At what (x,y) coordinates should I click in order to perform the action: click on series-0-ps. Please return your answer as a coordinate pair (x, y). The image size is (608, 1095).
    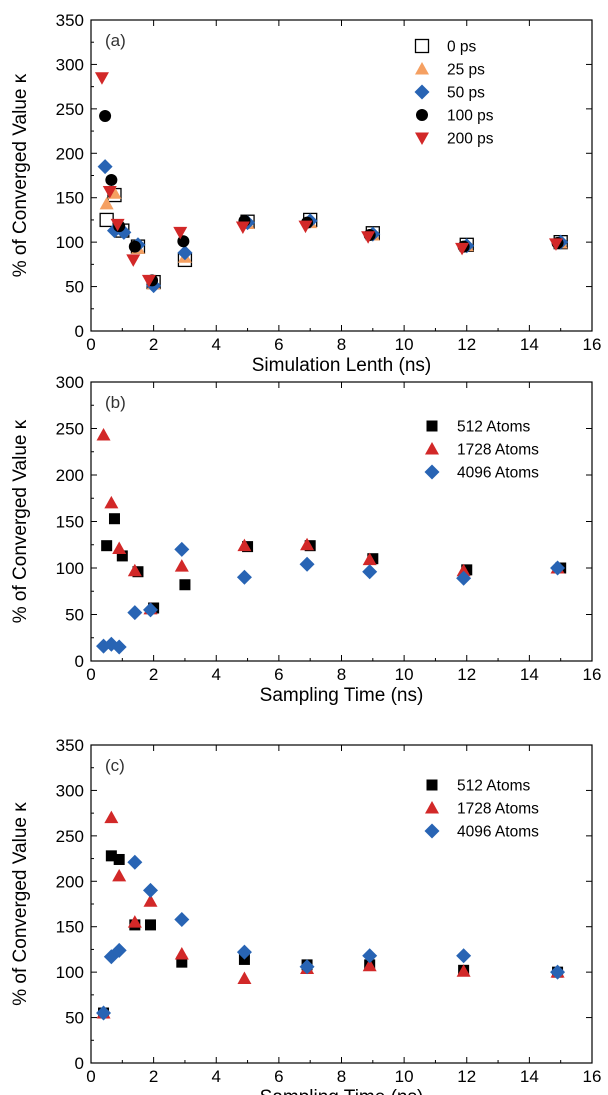
    Looking at the image, I should click on (333, 238).